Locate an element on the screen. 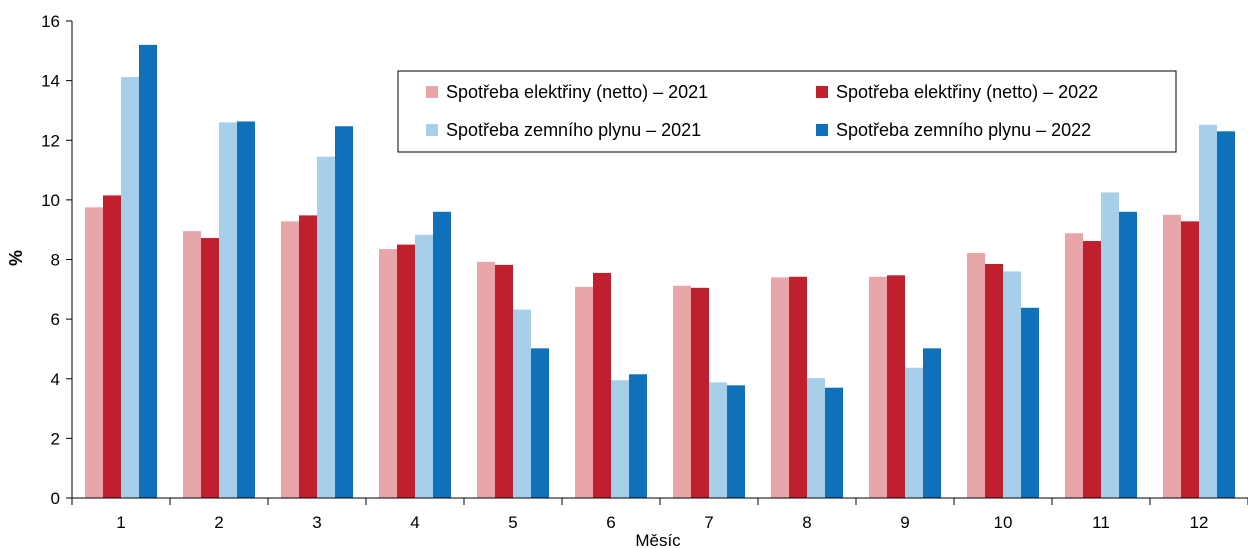  x-tick-label: 3 is located at coordinates (316, 522).